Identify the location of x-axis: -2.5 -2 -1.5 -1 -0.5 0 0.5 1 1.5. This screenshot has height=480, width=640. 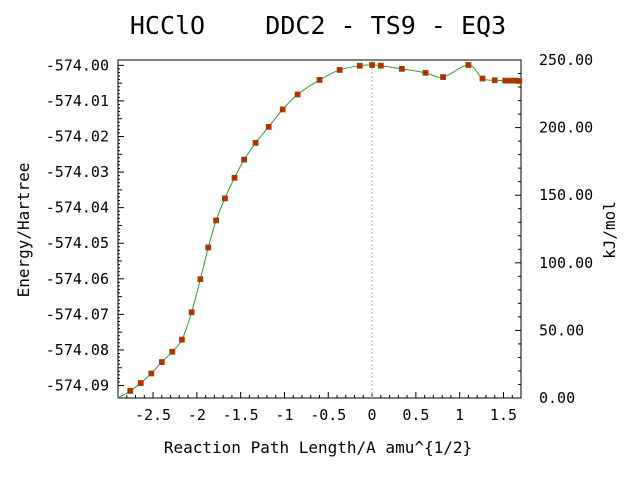
(324, 408).